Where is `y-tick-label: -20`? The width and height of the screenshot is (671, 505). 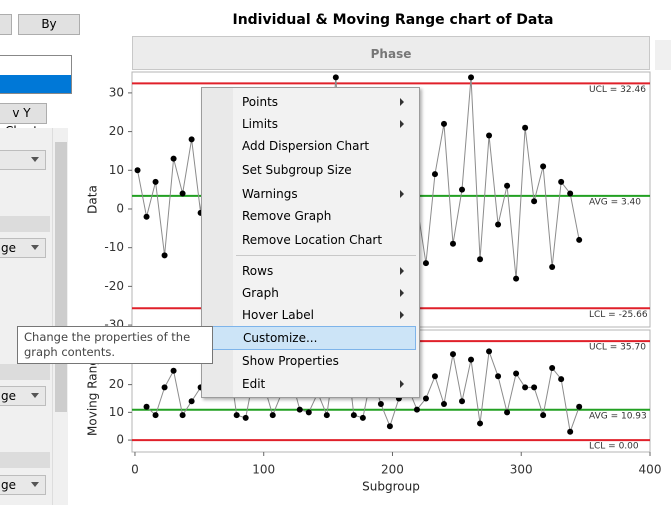
y-tick-label: -20 is located at coordinates (114, 286).